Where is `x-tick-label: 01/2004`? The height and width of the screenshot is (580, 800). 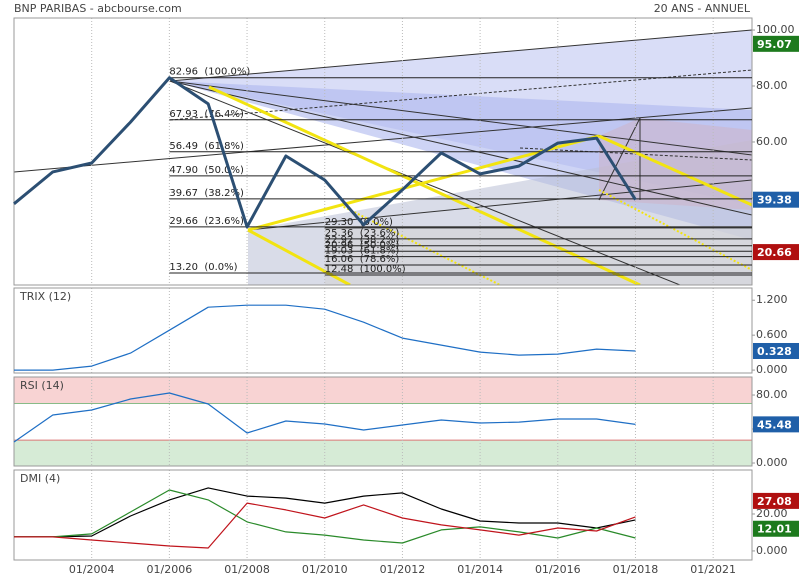
x-tick-label: 01/2004 is located at coordinates (92, 569).